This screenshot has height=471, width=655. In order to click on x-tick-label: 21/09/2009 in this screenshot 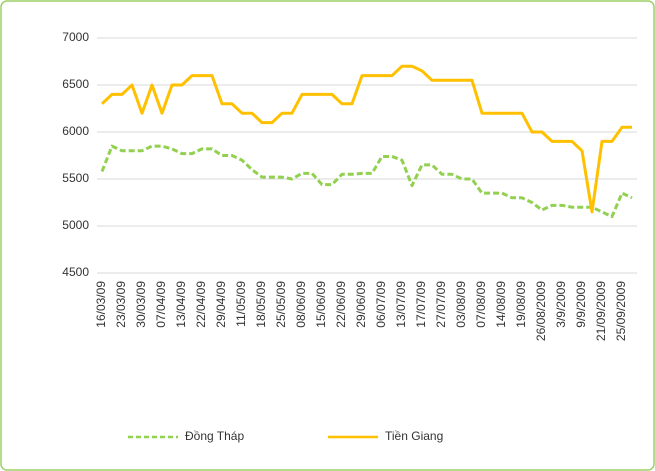, I will do `click(601, 311)`.